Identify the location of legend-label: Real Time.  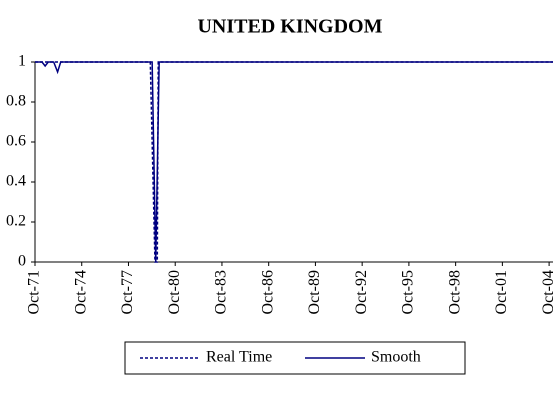
(239, 357).